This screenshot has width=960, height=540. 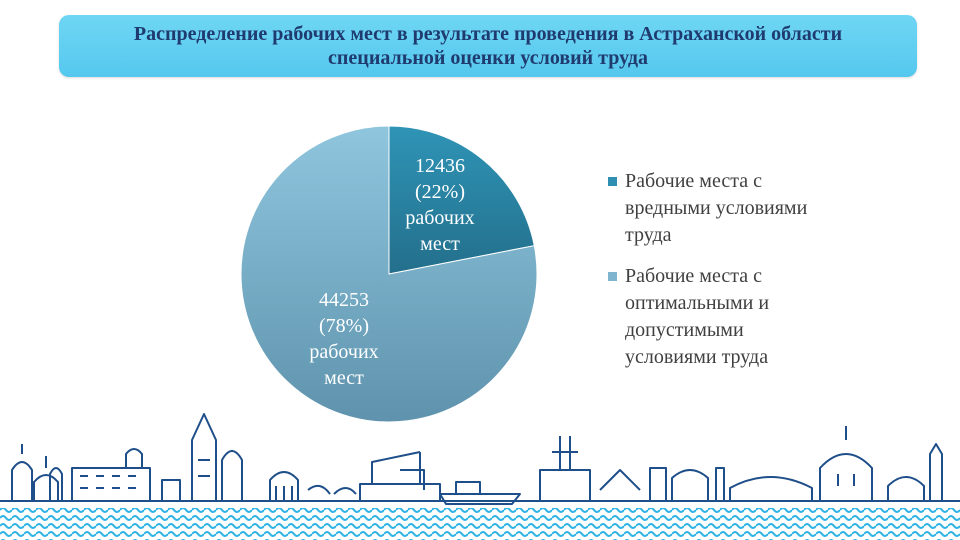 I want to click on legend-label-harmful: Рабочие места с вредными условиями труда, so click(x=716, y=208).